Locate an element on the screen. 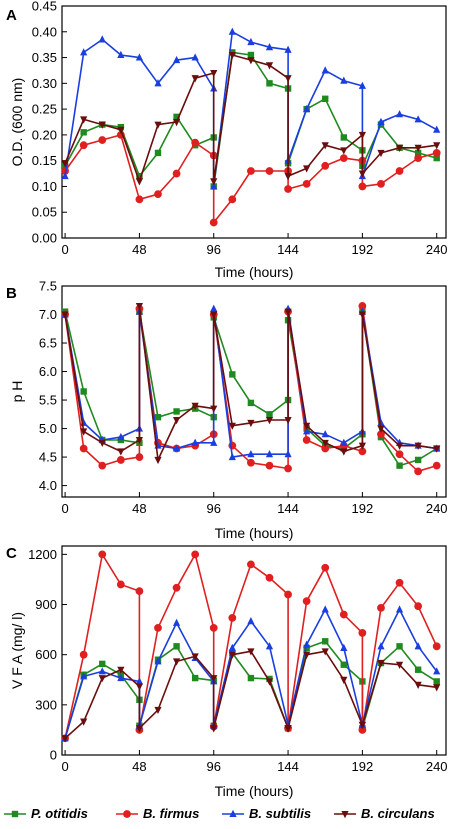 This screenshot has height=829, width=452. panel-letter: C is located at coordinates (11, 553).